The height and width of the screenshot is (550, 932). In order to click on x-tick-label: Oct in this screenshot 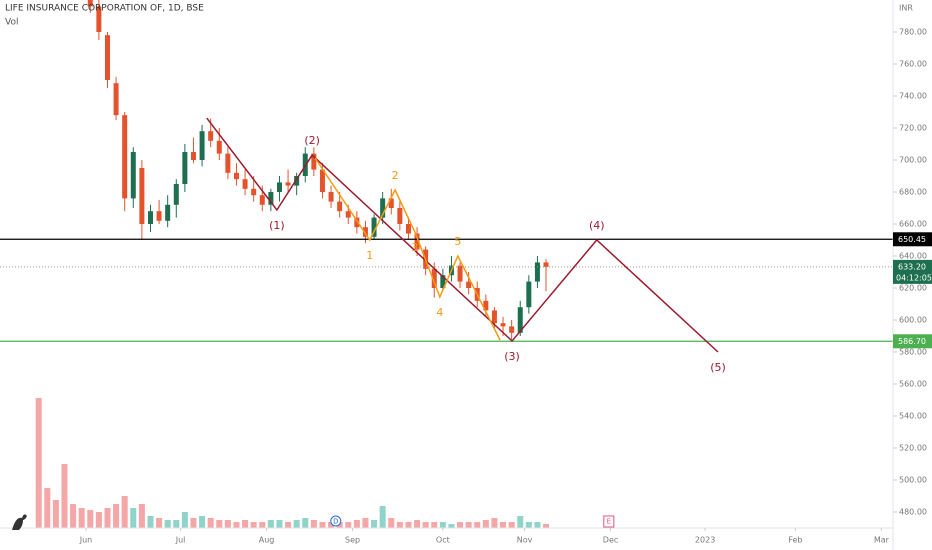, I will do `click(443, 540)`.